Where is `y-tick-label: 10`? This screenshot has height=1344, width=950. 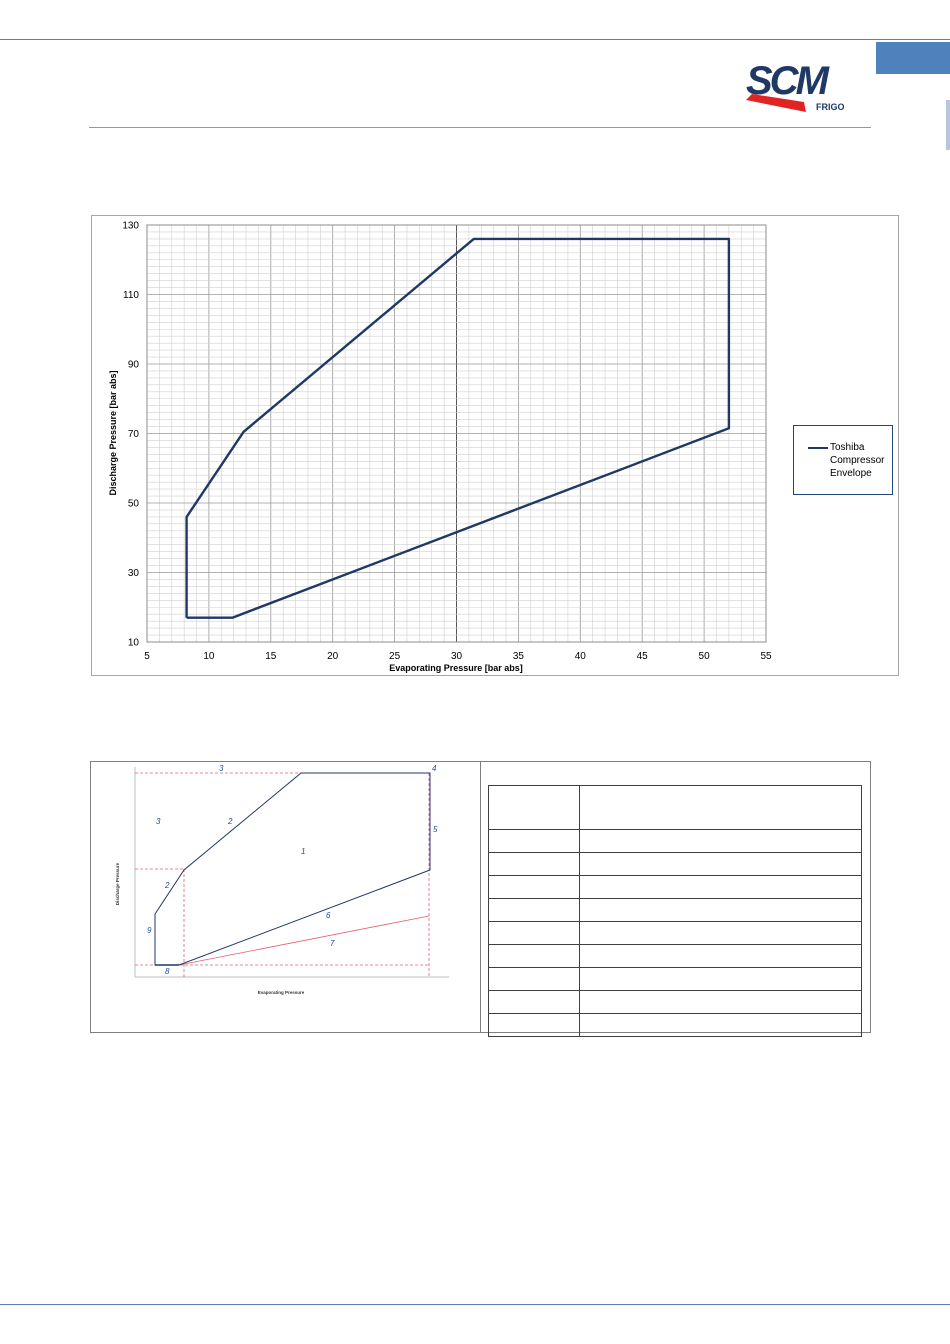 y-tick-label: 10 is located at coordinates (134, 643).